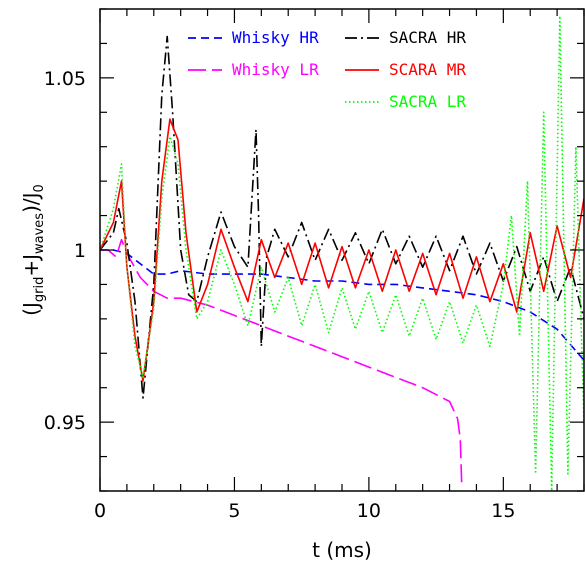  Describe the element at coordinates (369, 511) in the screenshot. I see `x-tick-label: 10` at that location.